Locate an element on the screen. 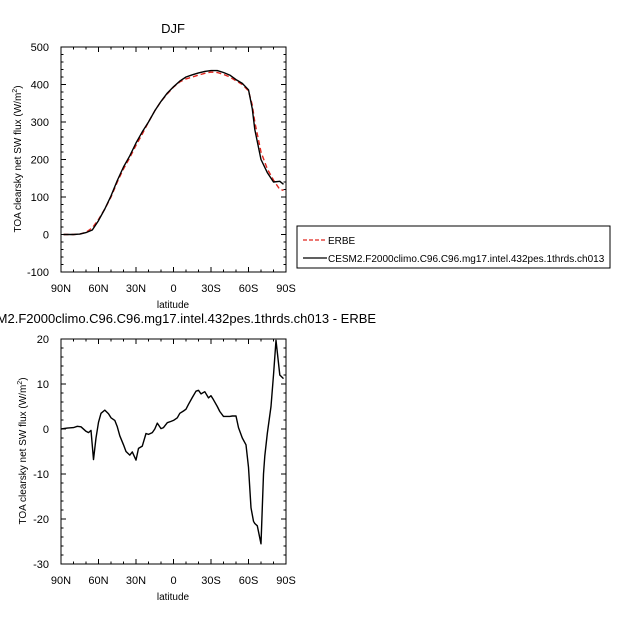 This screenshot has height=623, width=622. y-tick-label: 300 is located at coordinates (40, 123).